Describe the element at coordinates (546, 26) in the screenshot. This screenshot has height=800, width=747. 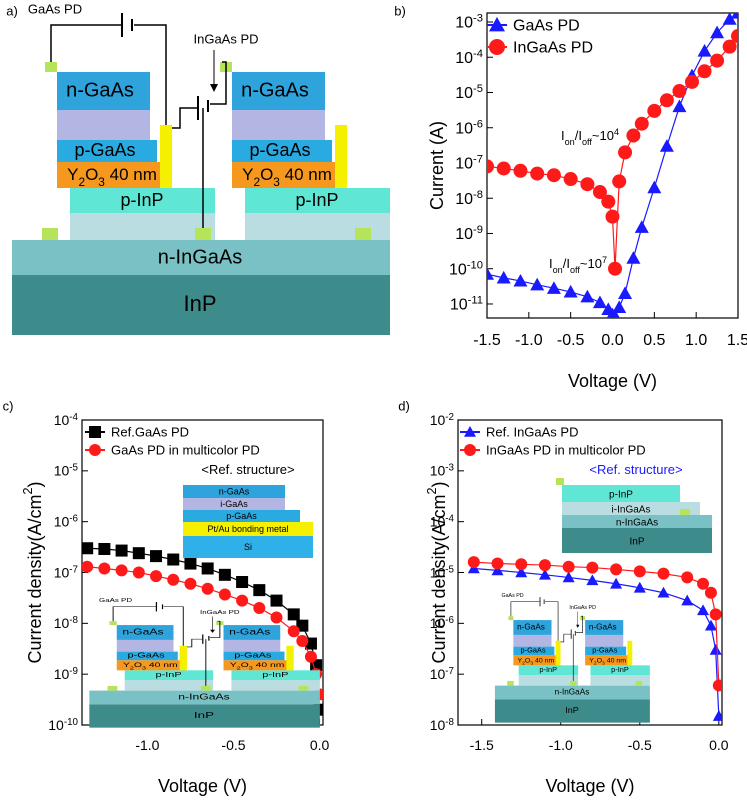
I see `legend-label: GaAs PD` at that location.